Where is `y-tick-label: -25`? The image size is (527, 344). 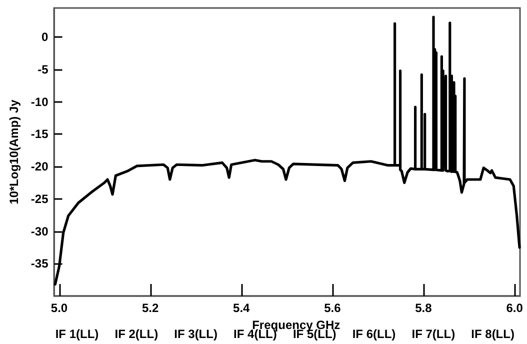
y-tick-label: -25 is located at coordinates (39, 199).